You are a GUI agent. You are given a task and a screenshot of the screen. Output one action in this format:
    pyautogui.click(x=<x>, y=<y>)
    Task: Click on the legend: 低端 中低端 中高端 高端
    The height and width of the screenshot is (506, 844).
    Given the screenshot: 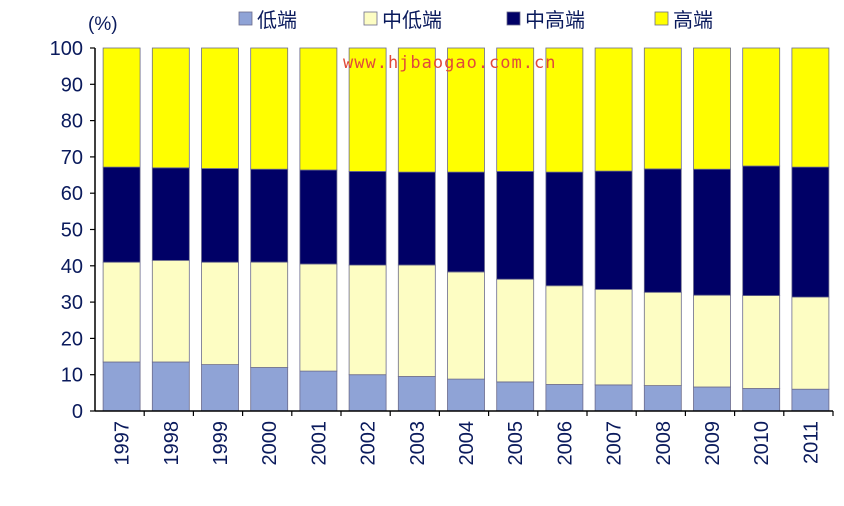 What is the action you would take?
    pyautogui.click(x=475, y=20)
    